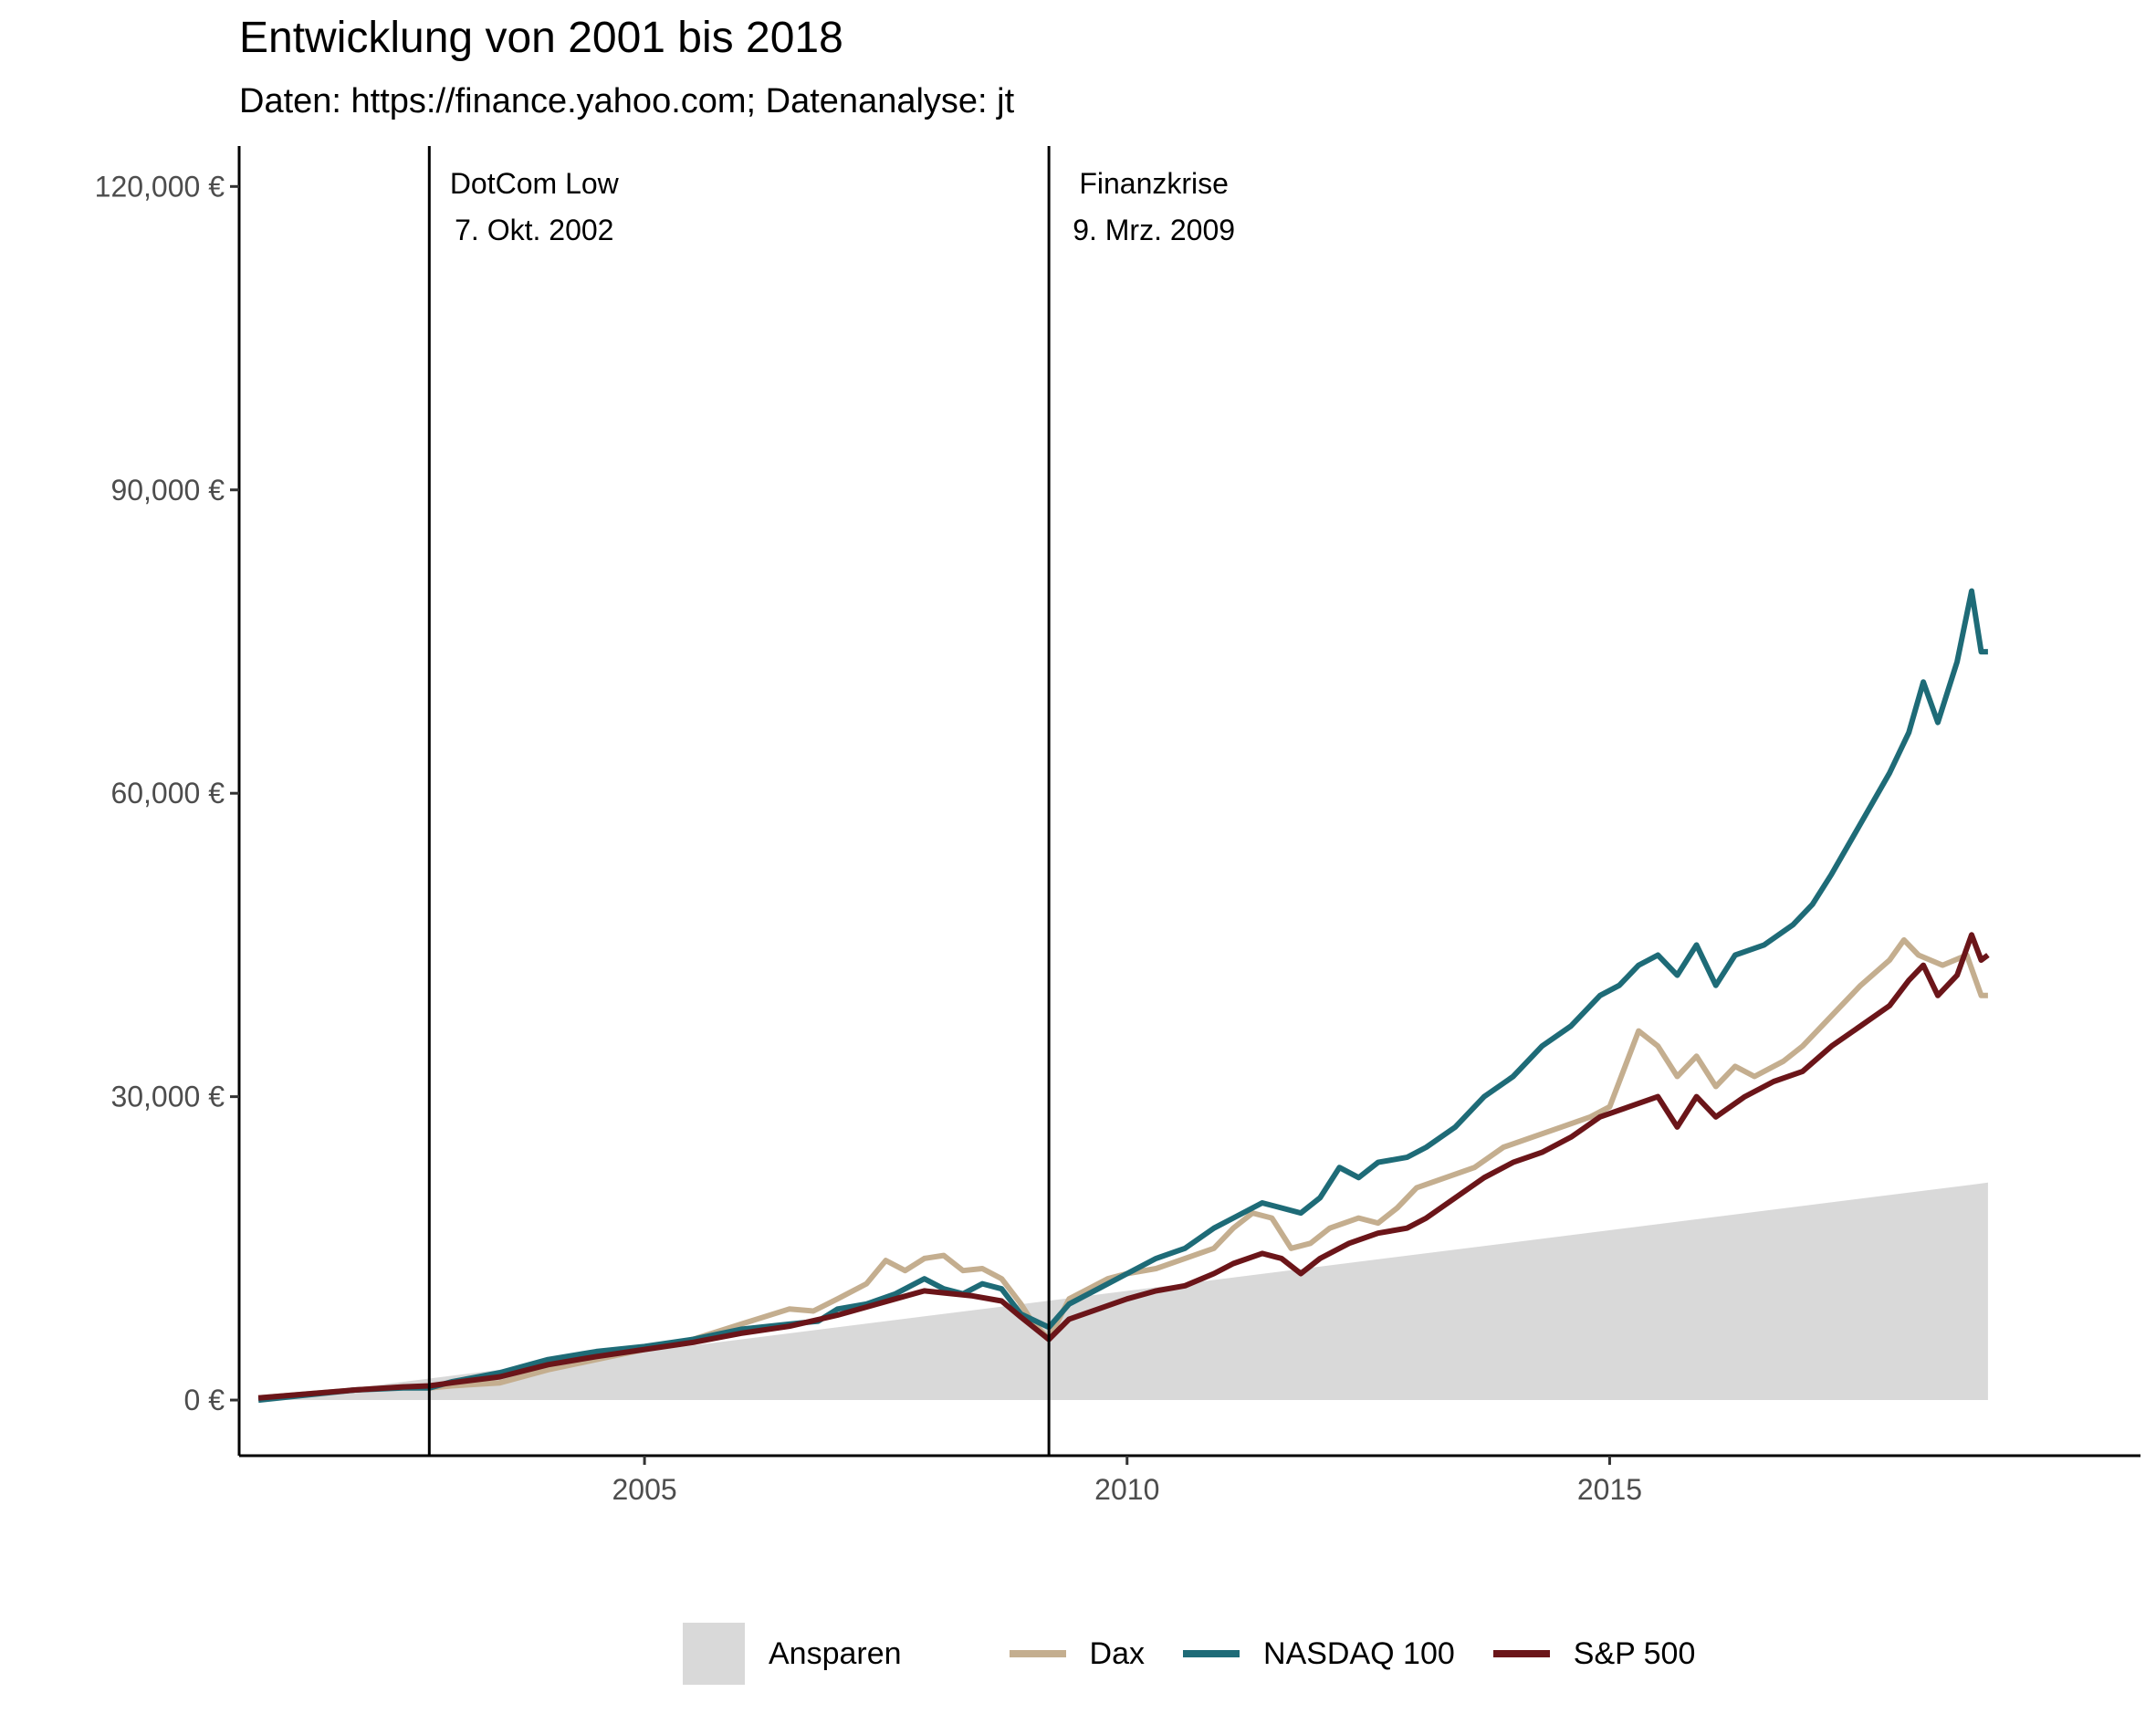 The width and height of the screenshot is (2156, 1724). Describe the element at coordinates (1634, 1653) in the screenshot. I see `legend-label-sp500: S&P 500` at that location.